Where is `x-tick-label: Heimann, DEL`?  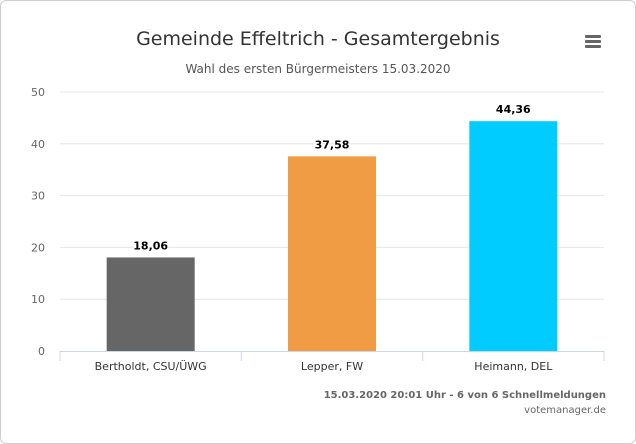 x-tick-label: Heimann, DEL is located at coordinates (513, 366).